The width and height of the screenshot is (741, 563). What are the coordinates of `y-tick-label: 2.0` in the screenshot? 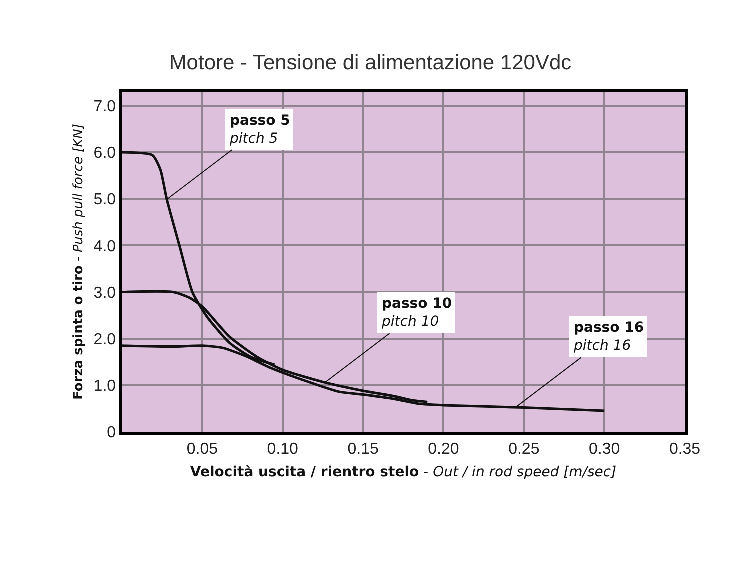 It's located at (105, 339).